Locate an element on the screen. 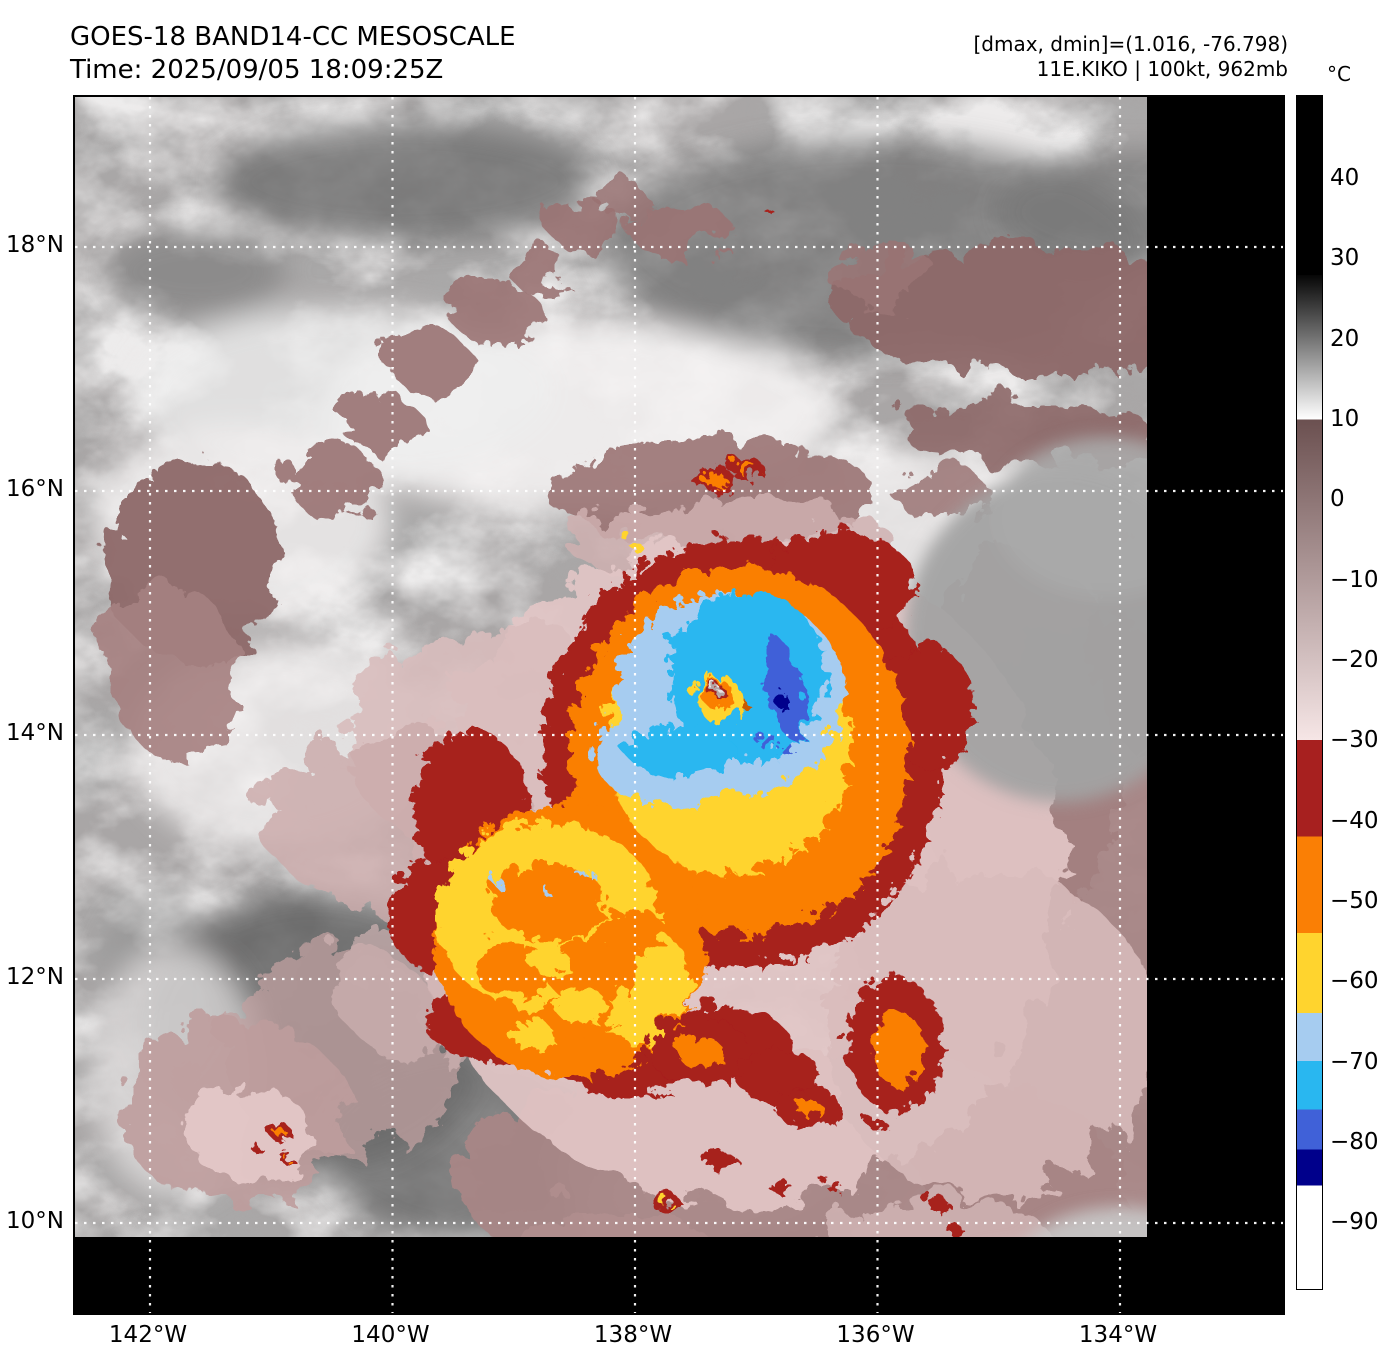 The image size is (1390, 1359). longitude-tick-label: 136°W is located at coordinates (875, 1335).